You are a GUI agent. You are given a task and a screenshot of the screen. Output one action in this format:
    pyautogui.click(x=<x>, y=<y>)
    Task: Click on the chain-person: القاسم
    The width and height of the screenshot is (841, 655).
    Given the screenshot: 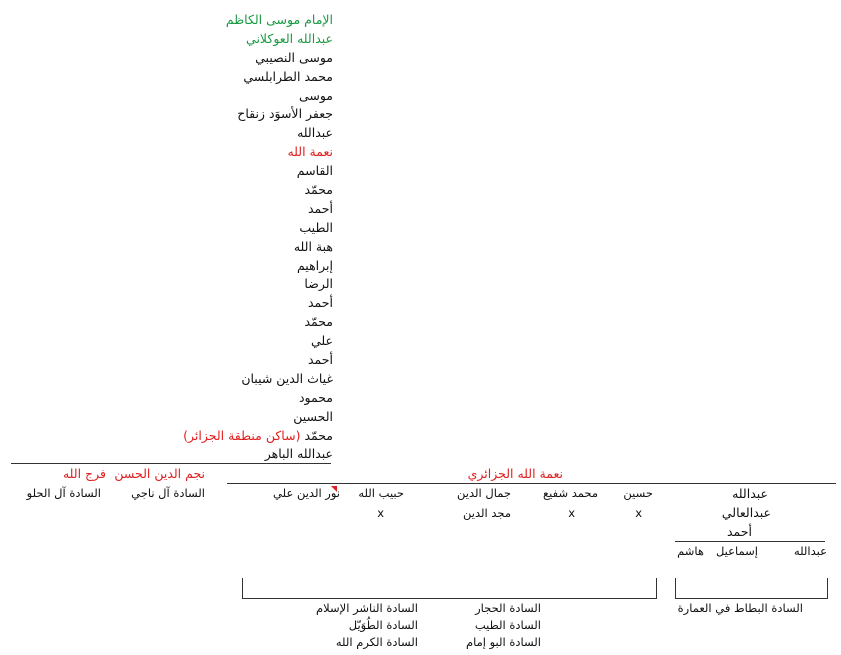 What is the action you would take?
    pyautogui.click(x=183, y=171)
    